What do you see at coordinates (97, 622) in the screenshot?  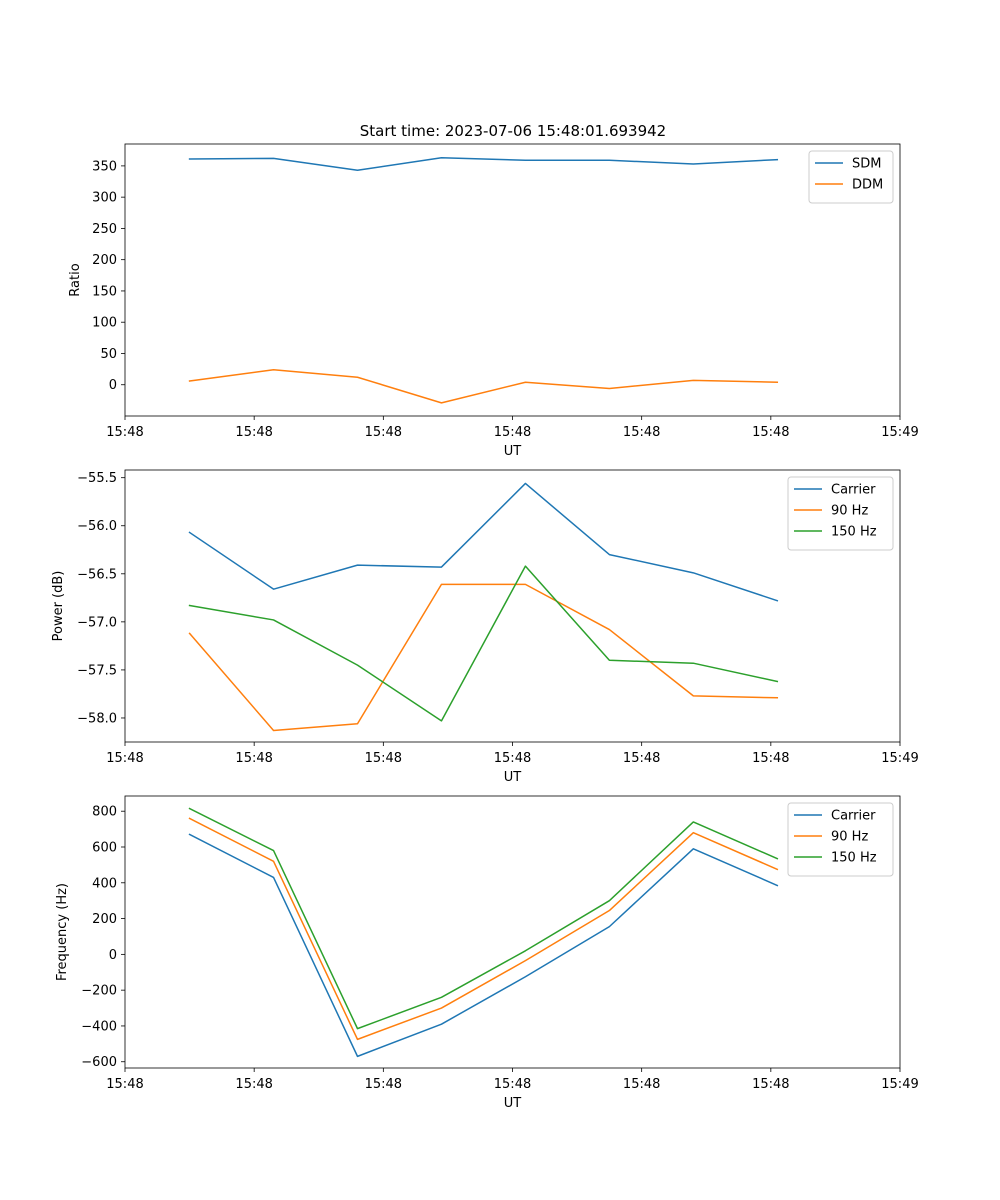 I see `y-tick-label: −57.0` at bounding box center [97, 622].